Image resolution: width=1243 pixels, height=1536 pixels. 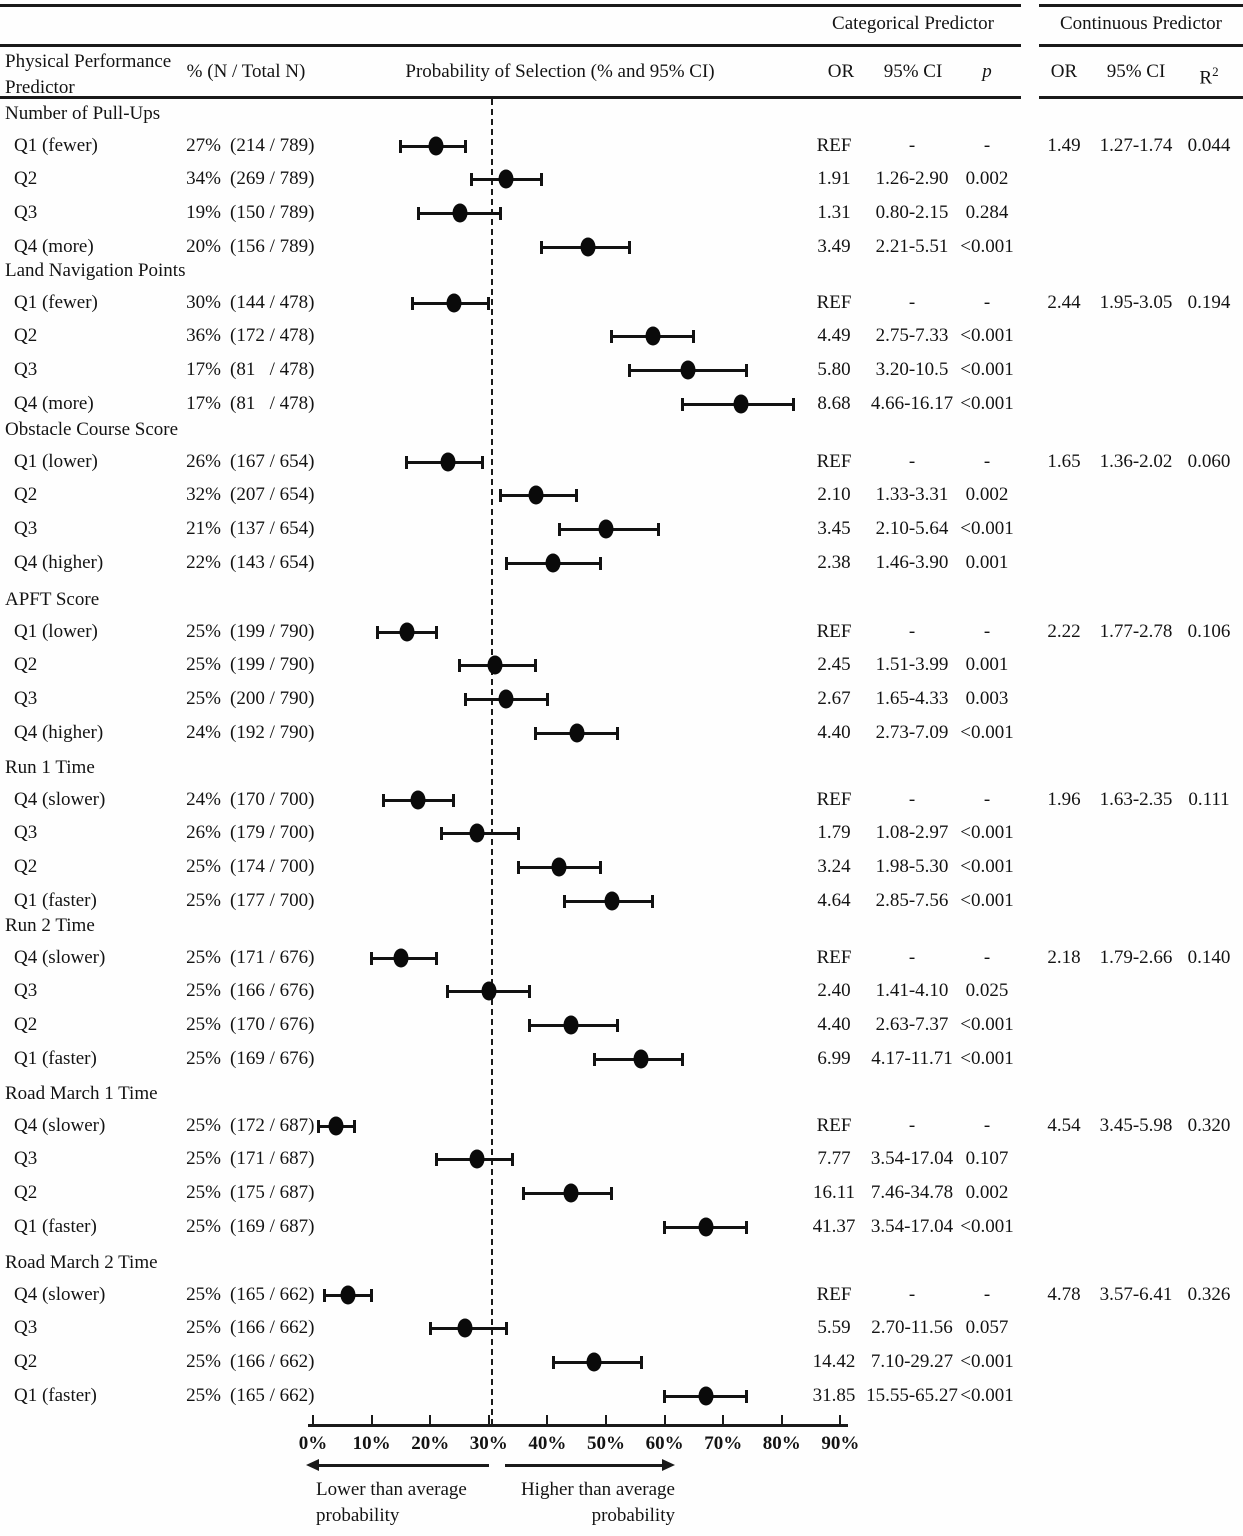 I want to click on group-label: Road March 1 Time, so click(x=81, y=1093).